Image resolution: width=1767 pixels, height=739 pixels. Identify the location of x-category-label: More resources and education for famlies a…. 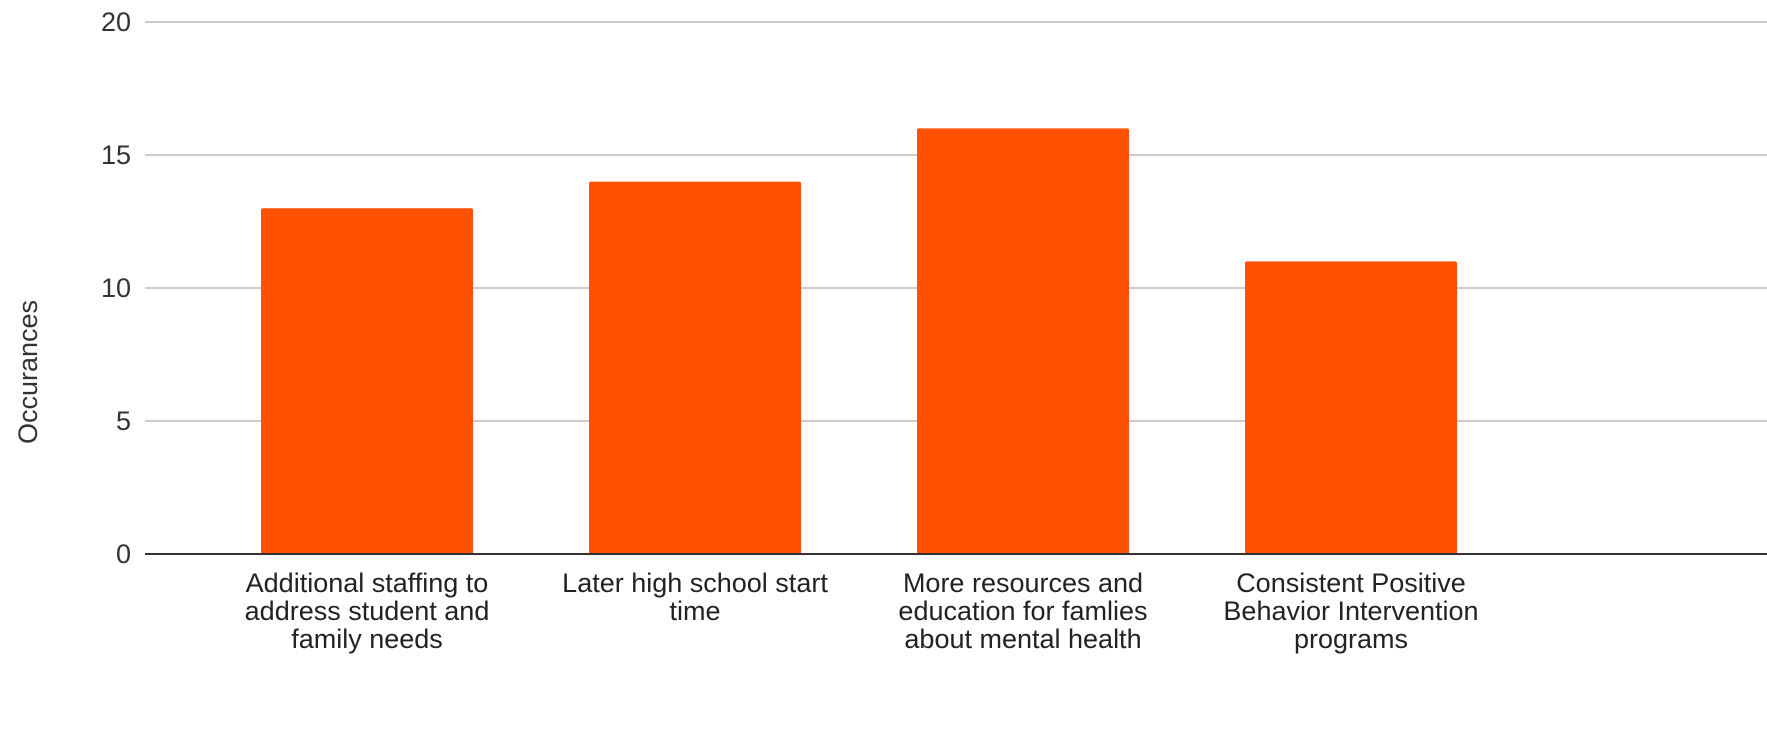
(1022, 611).